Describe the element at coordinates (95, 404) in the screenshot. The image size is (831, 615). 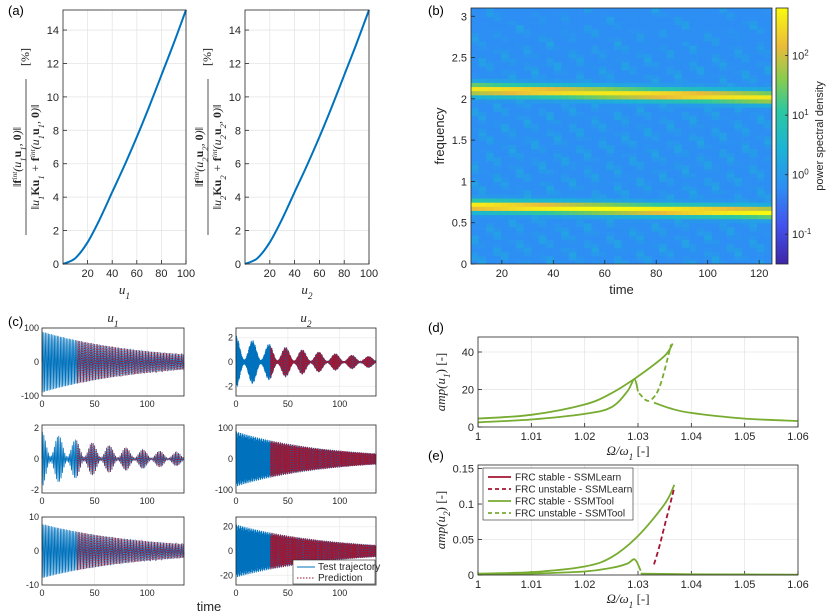
I see `tick-label-x: 50` at that location.